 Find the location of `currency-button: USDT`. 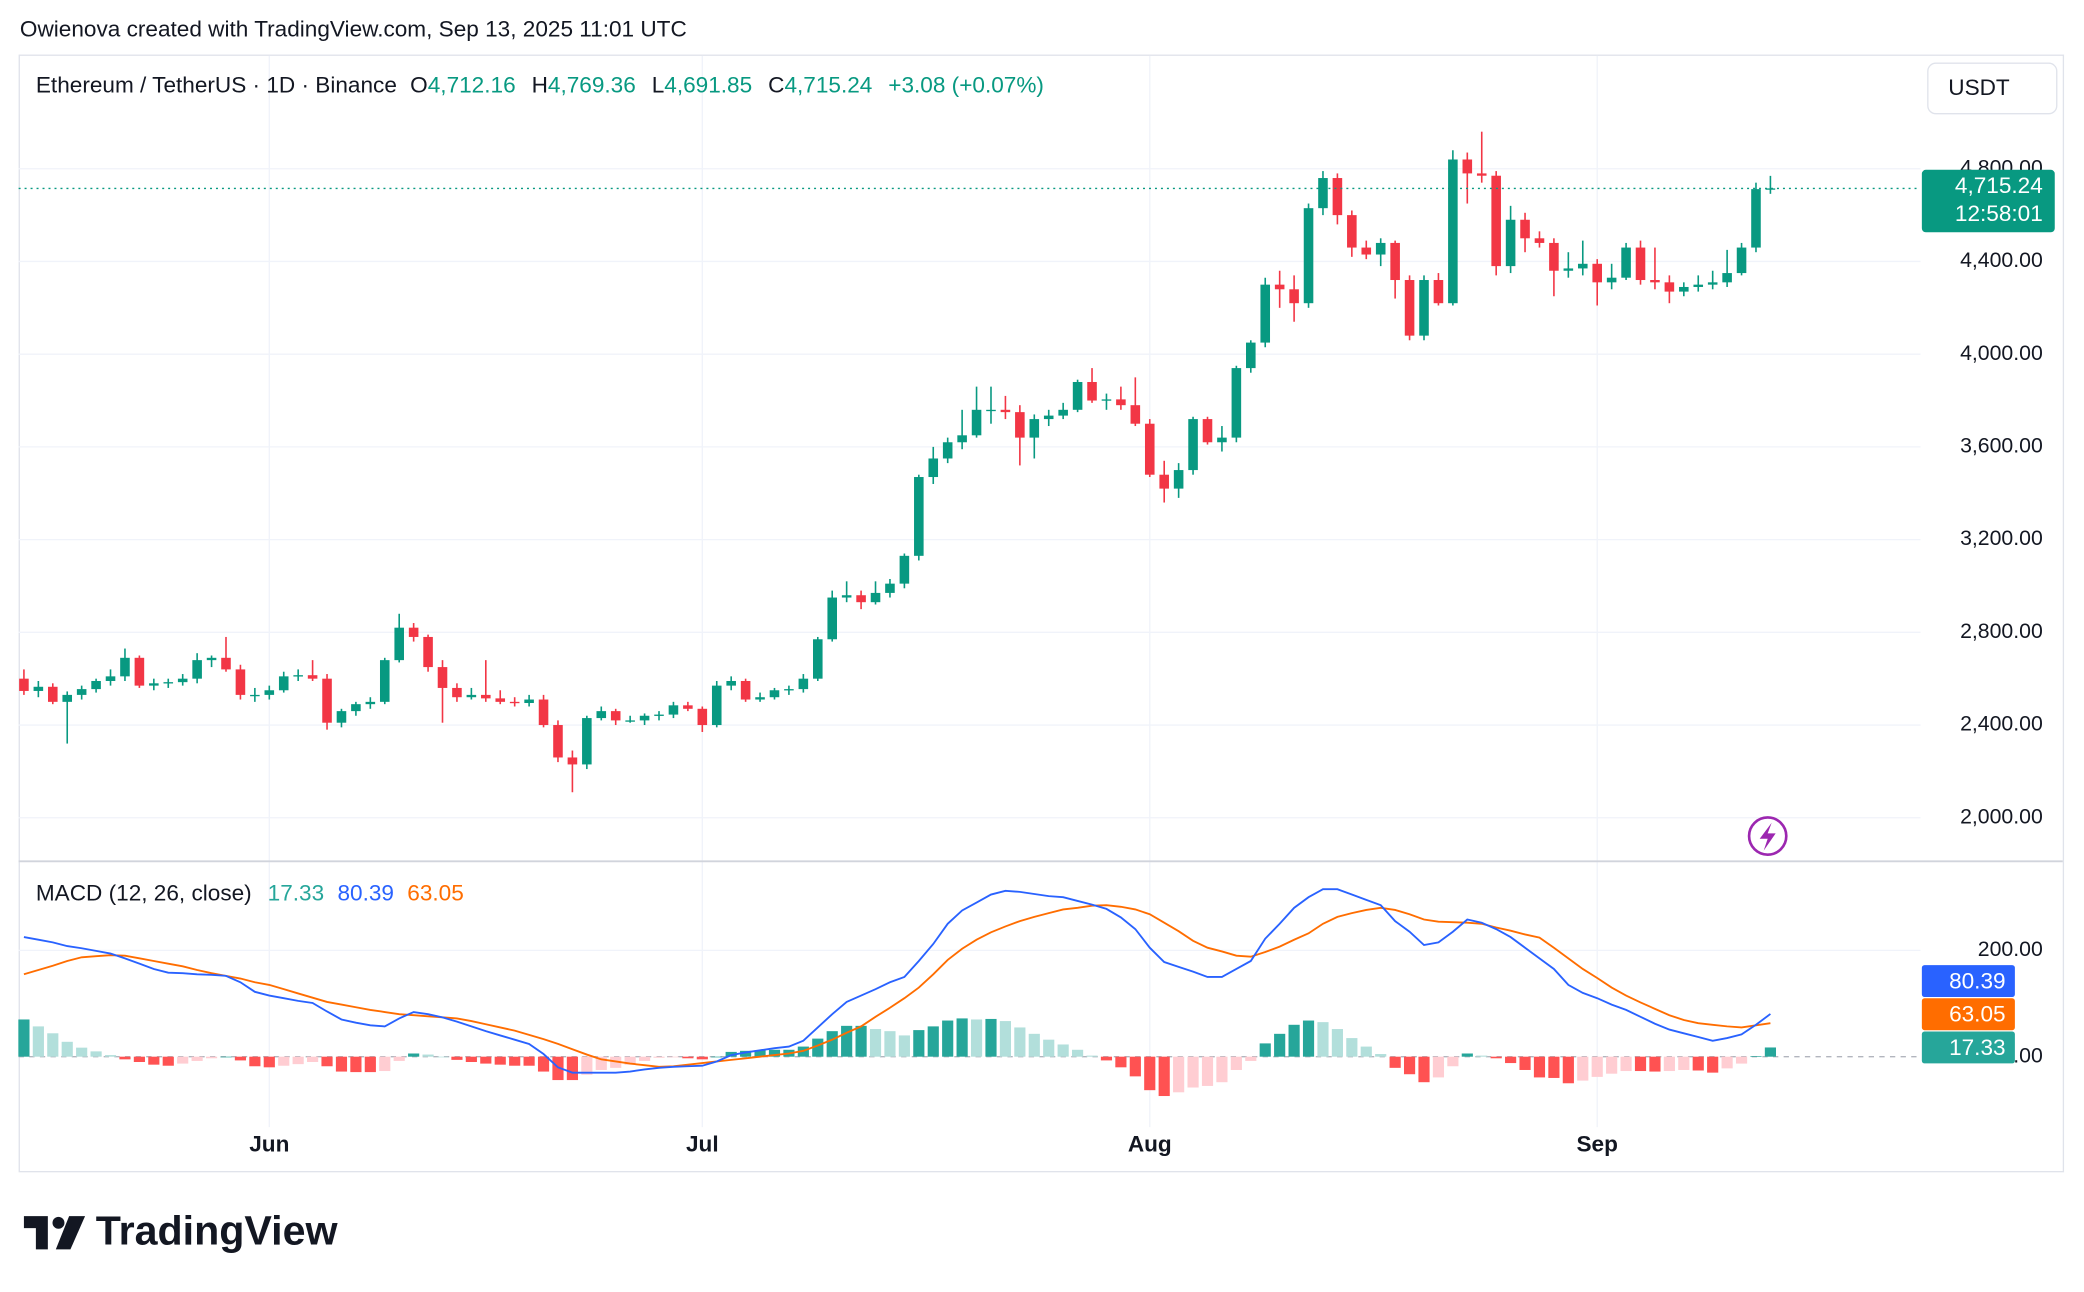

currency-button: USDT is located at coordinates (1992, 88).